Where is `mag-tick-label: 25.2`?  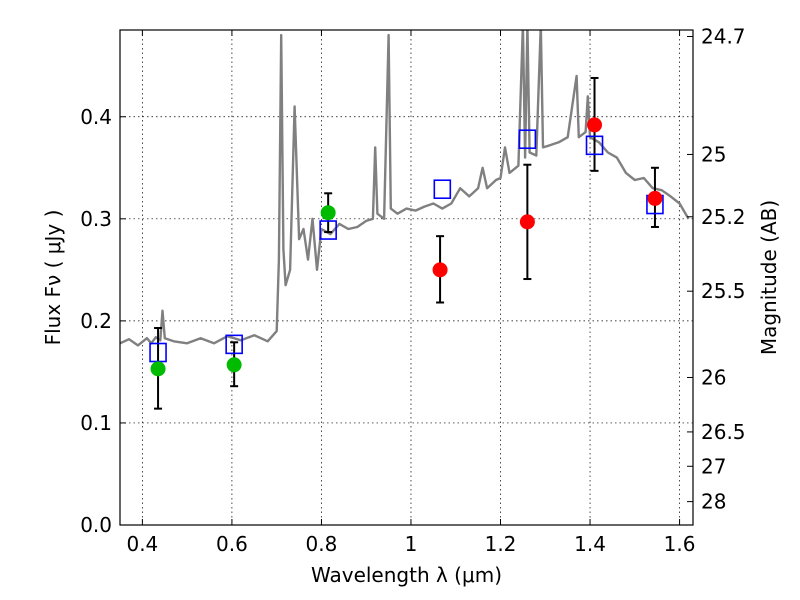 mag-tick-label: 25.2 is located at coordinates (723, 217).